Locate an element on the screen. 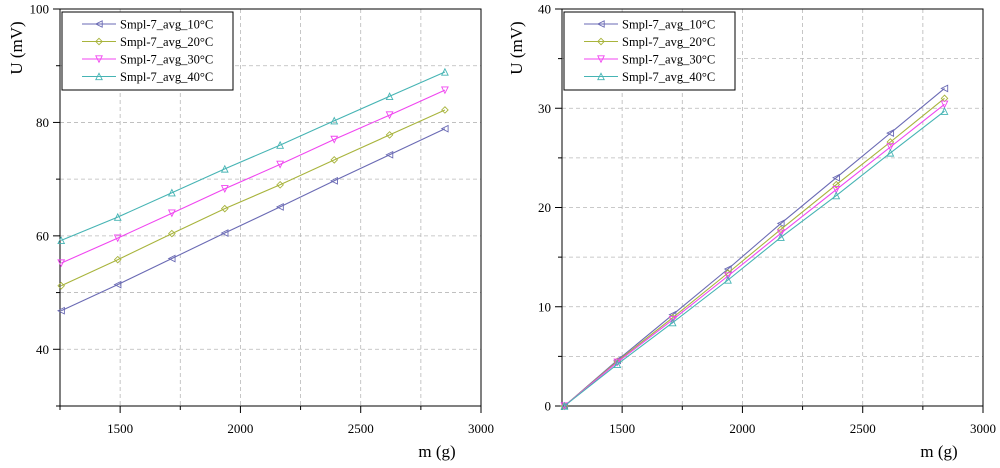  y-tick-label: 20 is located at coordinates (544, 207).